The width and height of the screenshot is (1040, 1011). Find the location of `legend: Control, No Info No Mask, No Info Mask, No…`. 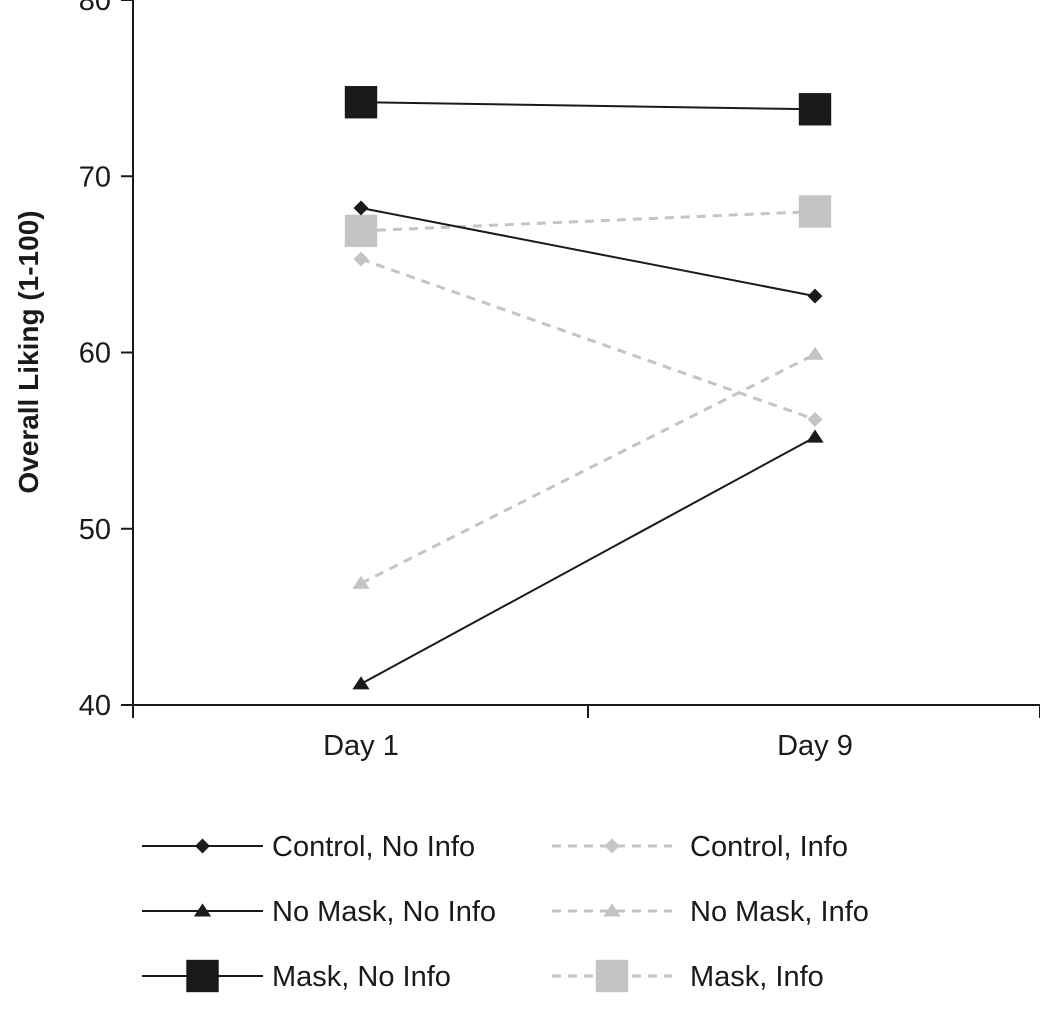

legend: Control, No Info No Mask, No Info Mask, No… is located at coordinates (505, 912).